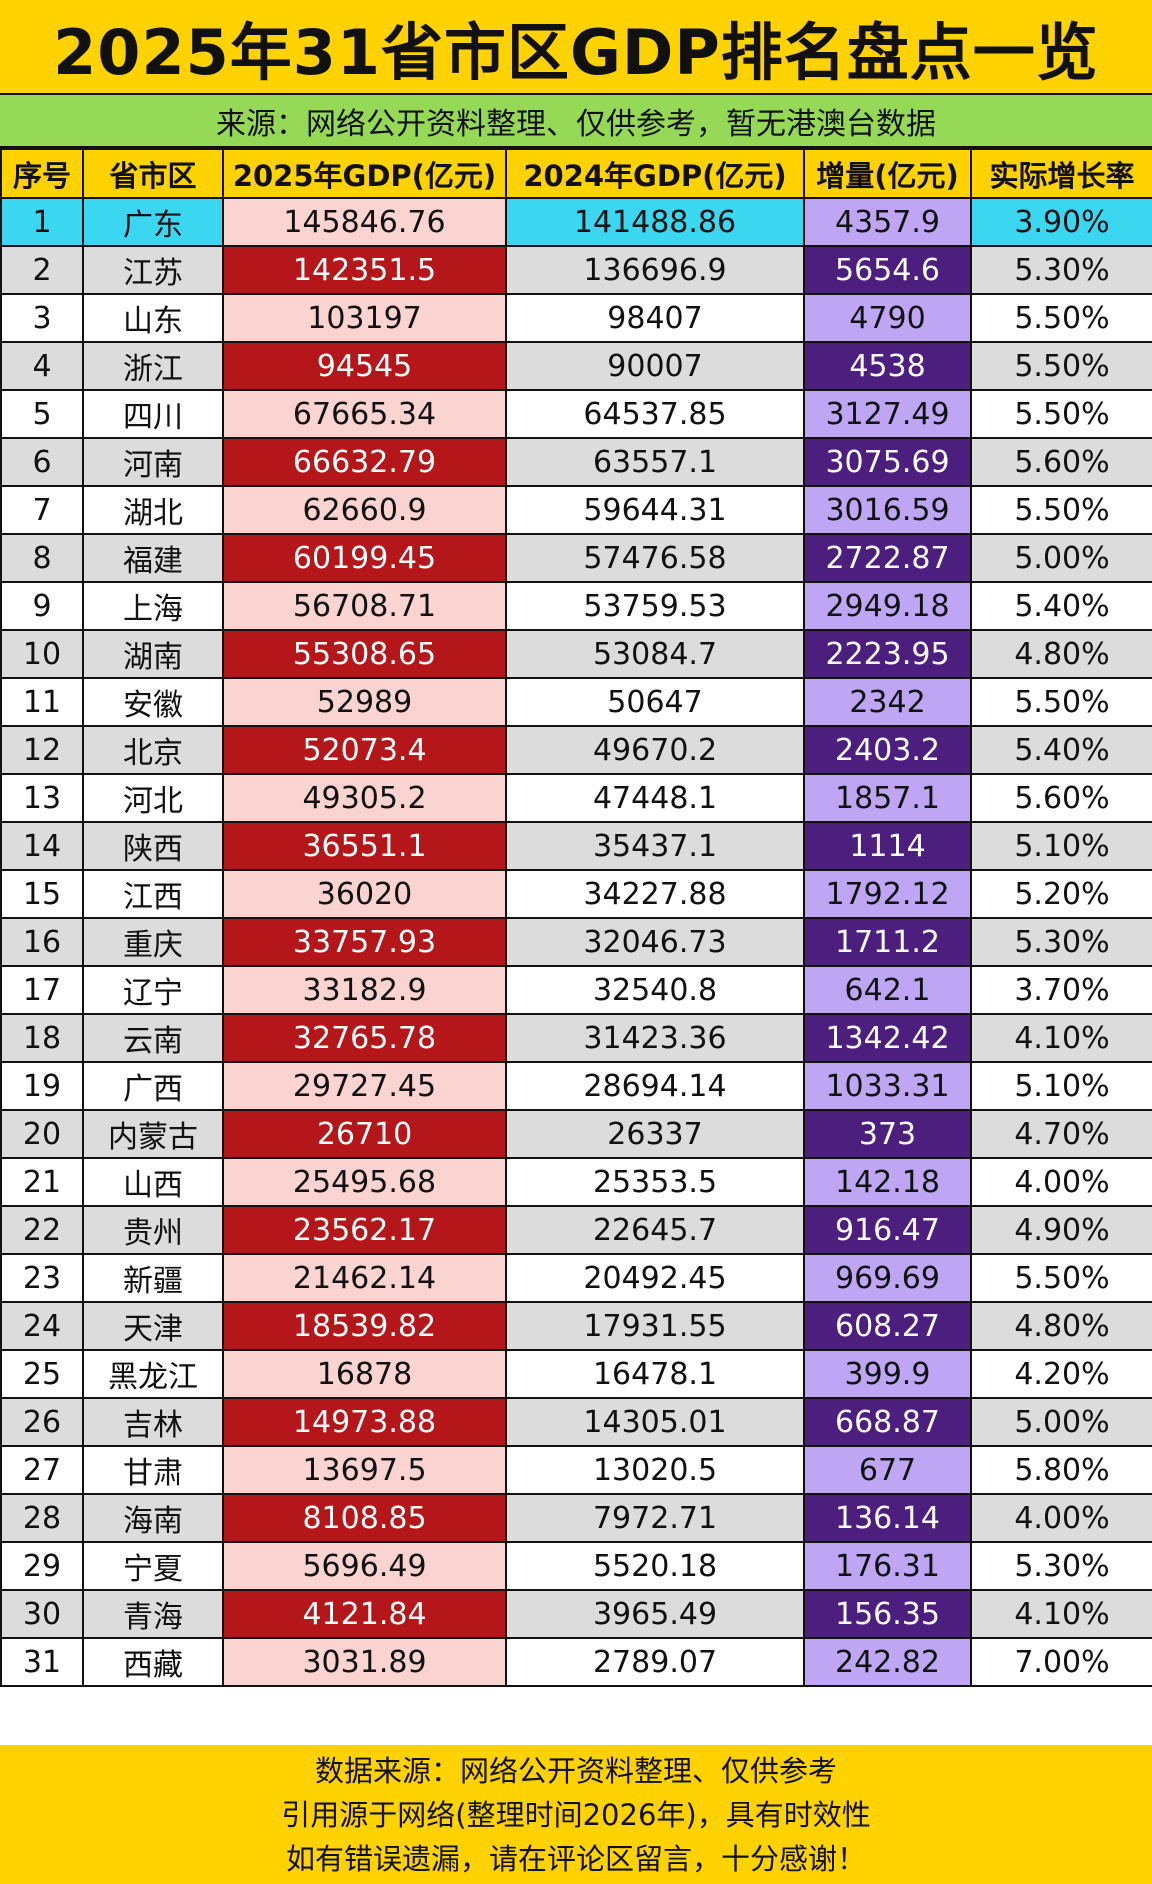 This screenshot has height=1884, width=1152. I want to click on province-cell: 内蒙古, so click(153, 1134).